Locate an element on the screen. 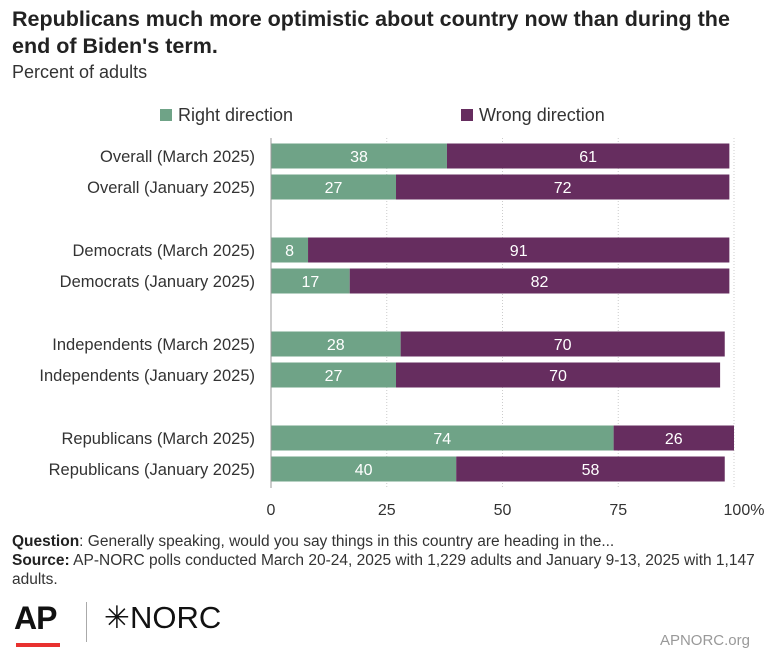 Image resolution: width=768 pixels, height=666 pixels. data-label-wrong: 82 is located at coordinates (540, 282).